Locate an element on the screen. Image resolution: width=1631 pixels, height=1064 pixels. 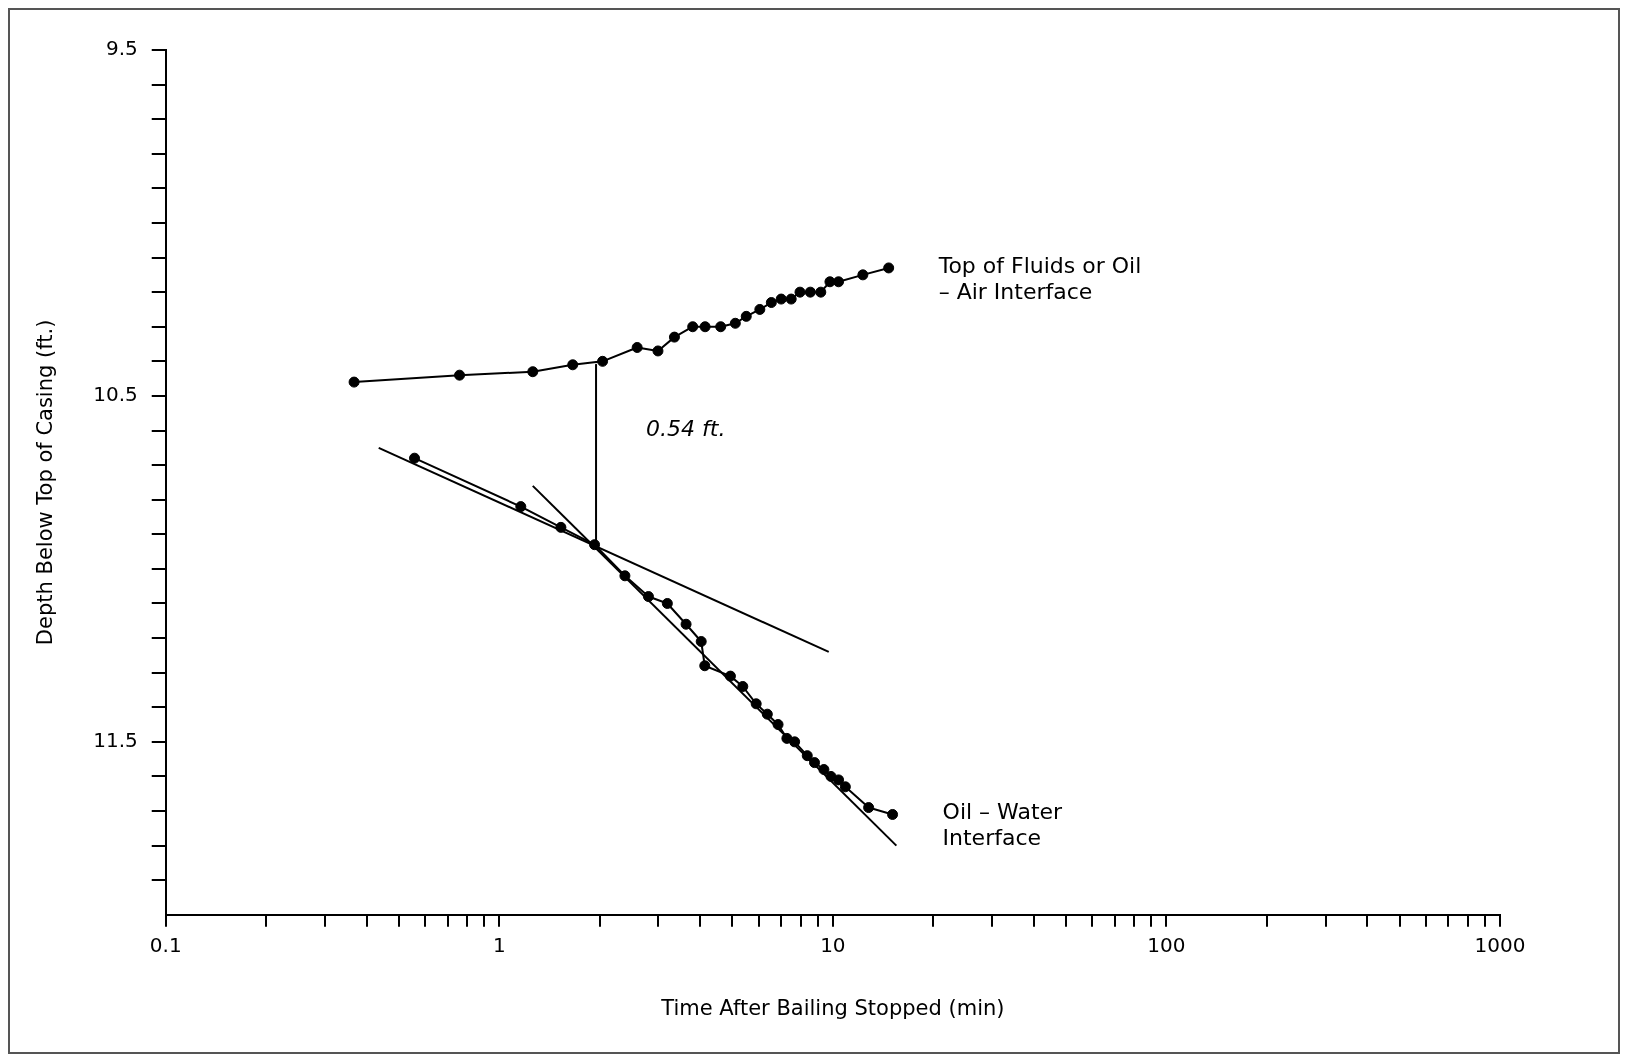
y-tick-label: 9.5 is located at coordinates (121, 48).